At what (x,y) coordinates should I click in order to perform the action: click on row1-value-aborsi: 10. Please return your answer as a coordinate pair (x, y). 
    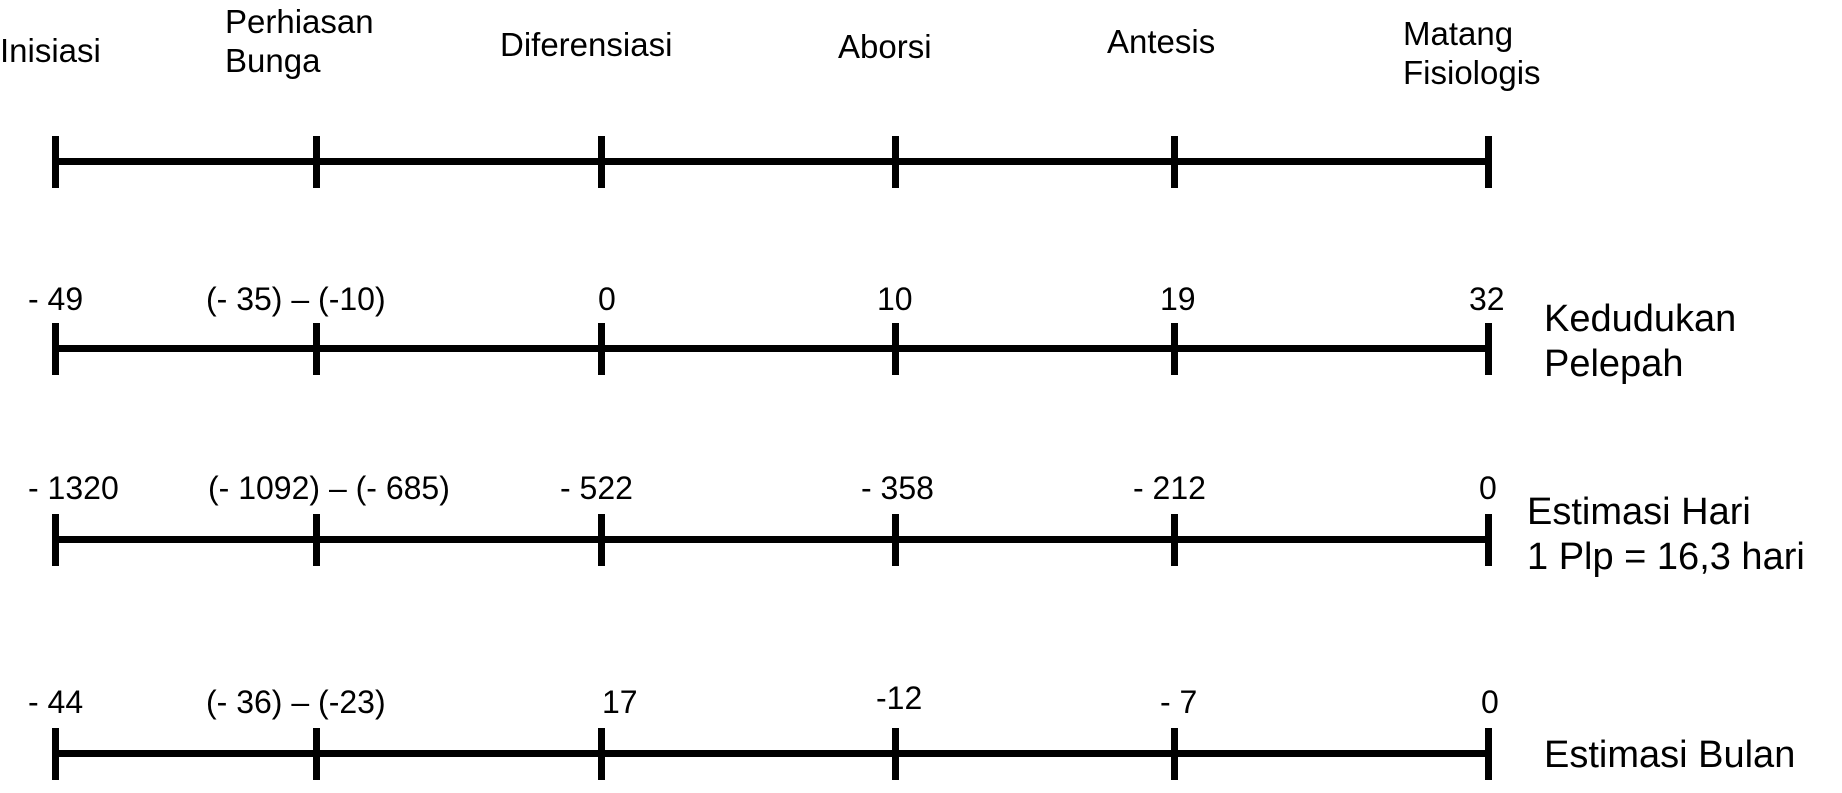
    Looking at the image, I should click on (895, 299).